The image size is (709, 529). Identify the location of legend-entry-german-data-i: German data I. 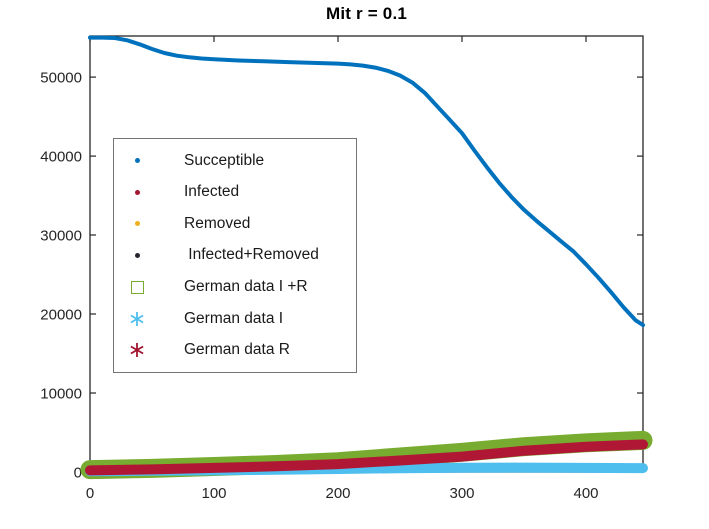
(235, 319).